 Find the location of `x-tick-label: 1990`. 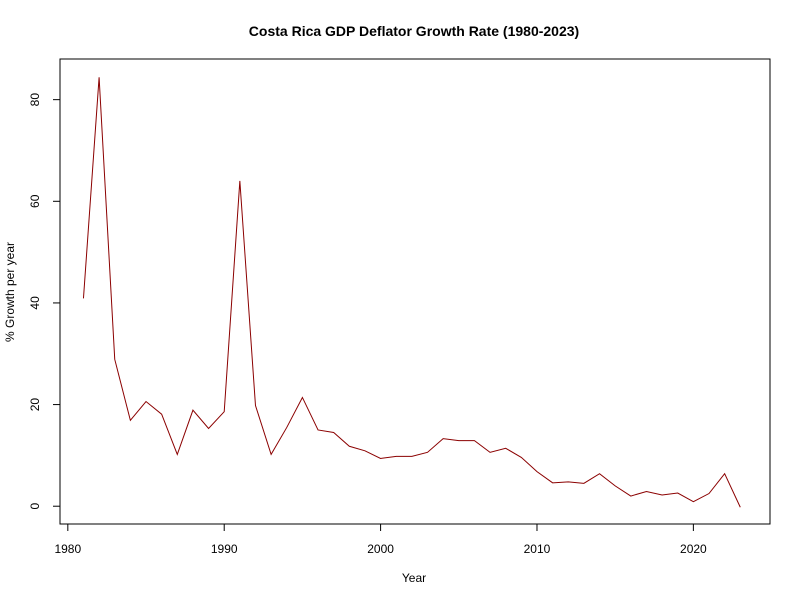

x-tick-label: 1990 is located at coordinates (224, 549).